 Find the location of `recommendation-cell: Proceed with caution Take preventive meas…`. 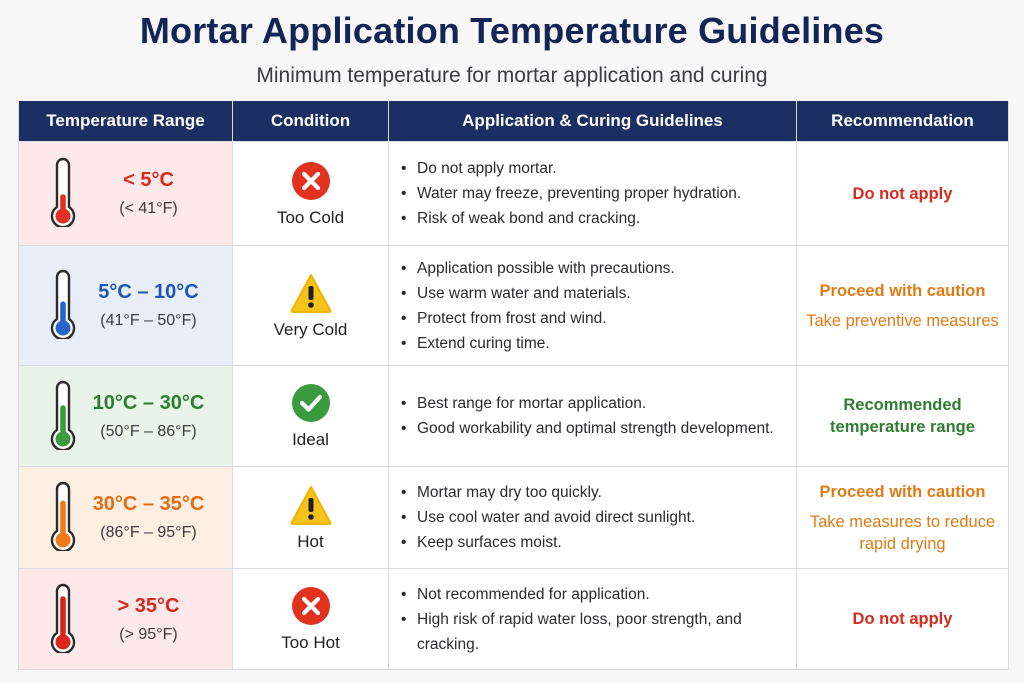

recommendation-cell: Proceed with caution Take preventive meas… is located at coordinates (902, 305).